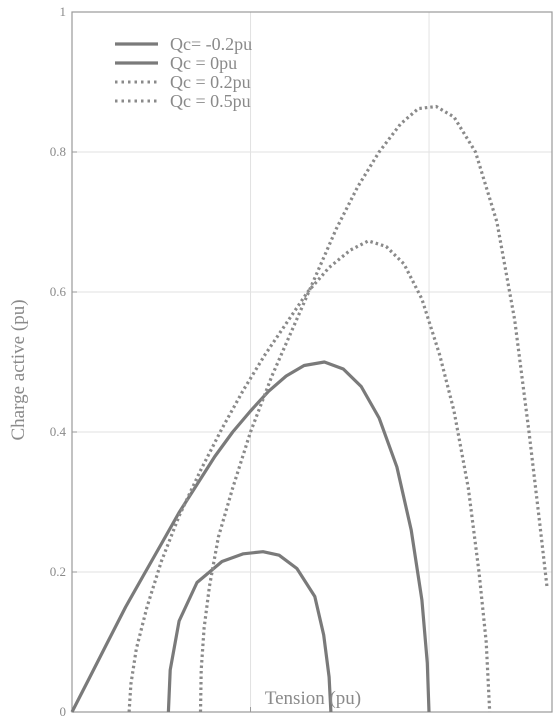 Image resolution: width=554 pixels, height=717 pixels. What do you see at coordinates (58, 291) in the screenshot?
I see `y-tick-label: 0.6` at bounding box center [58, 291].